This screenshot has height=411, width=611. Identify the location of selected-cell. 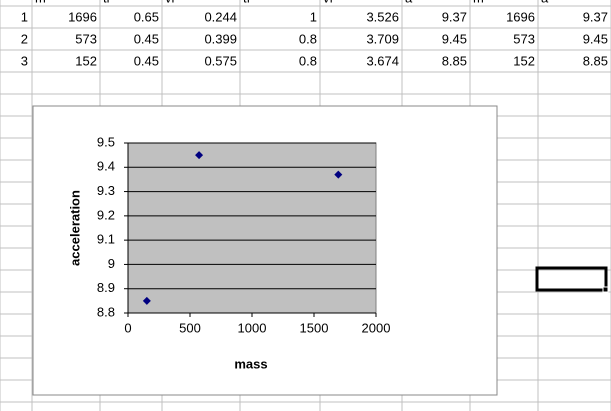
(571, 279).